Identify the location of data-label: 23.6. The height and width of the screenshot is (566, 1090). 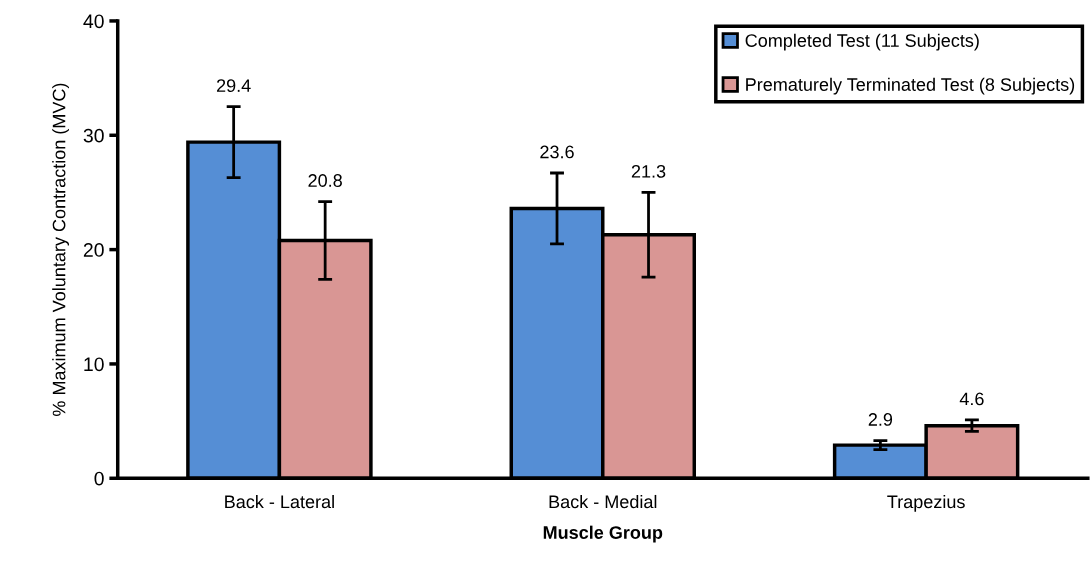
(557, 152).